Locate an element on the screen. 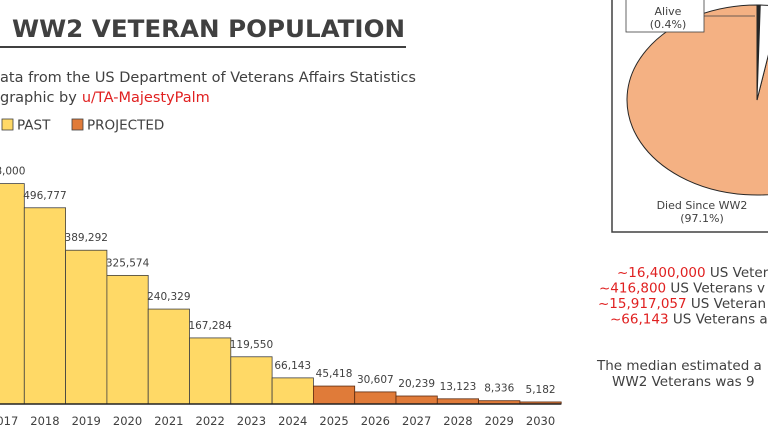 The height and width of the screenshot is (432, 768). note-number: ~416,800 is located at coordinates (632, 289).